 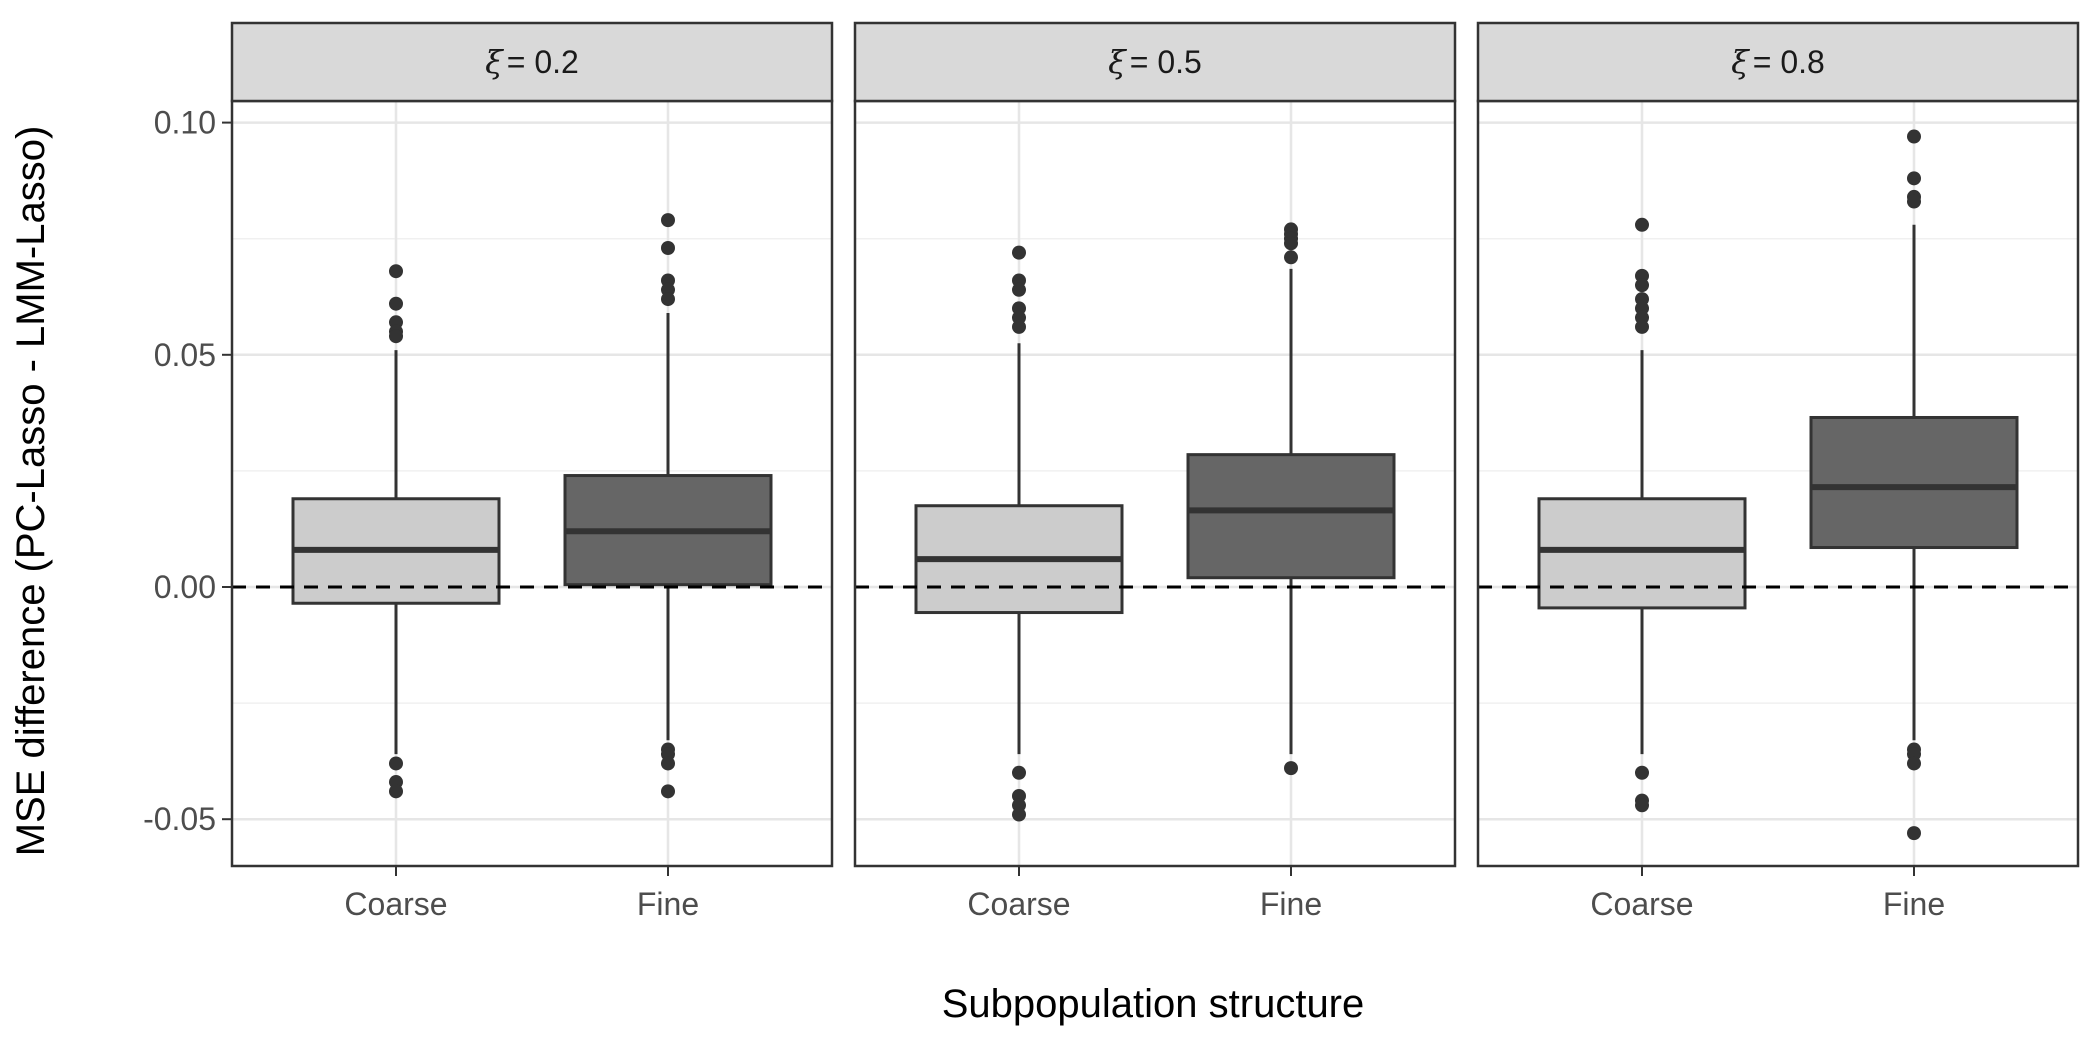 I want to click on y-tick-label: 0.10, so click(x=185, y=123).